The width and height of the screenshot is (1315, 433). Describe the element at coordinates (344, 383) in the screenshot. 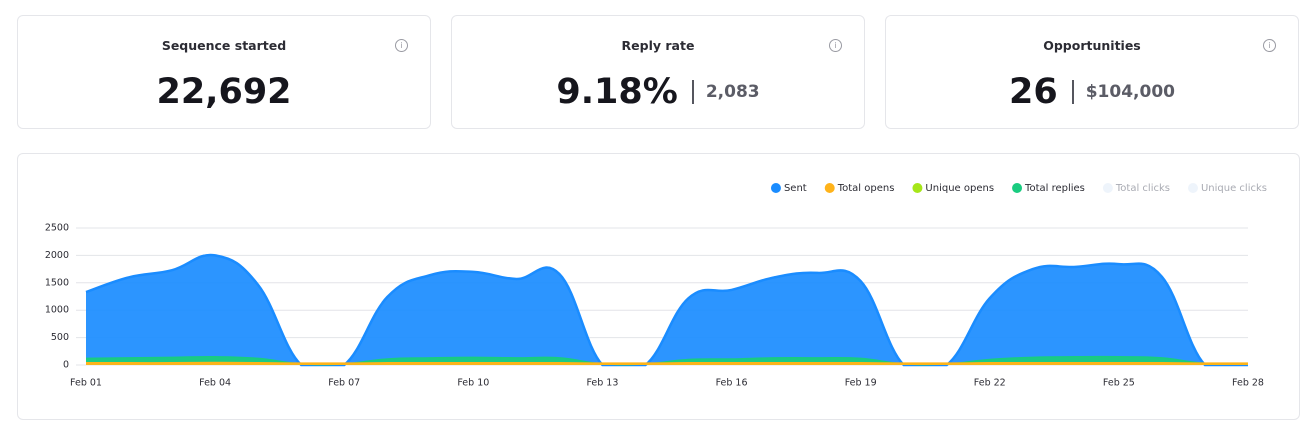

I see `x-tick-label: Feb 07` at that location.